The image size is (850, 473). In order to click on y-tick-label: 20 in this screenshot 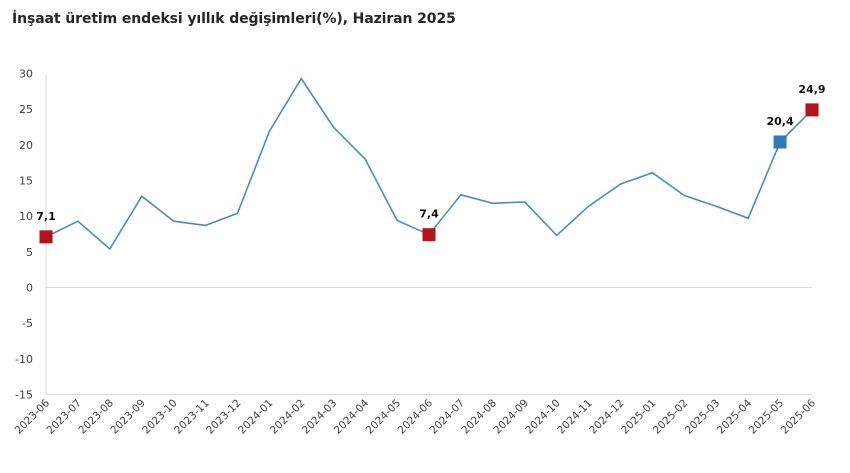, I will do `click(26, 145)`.